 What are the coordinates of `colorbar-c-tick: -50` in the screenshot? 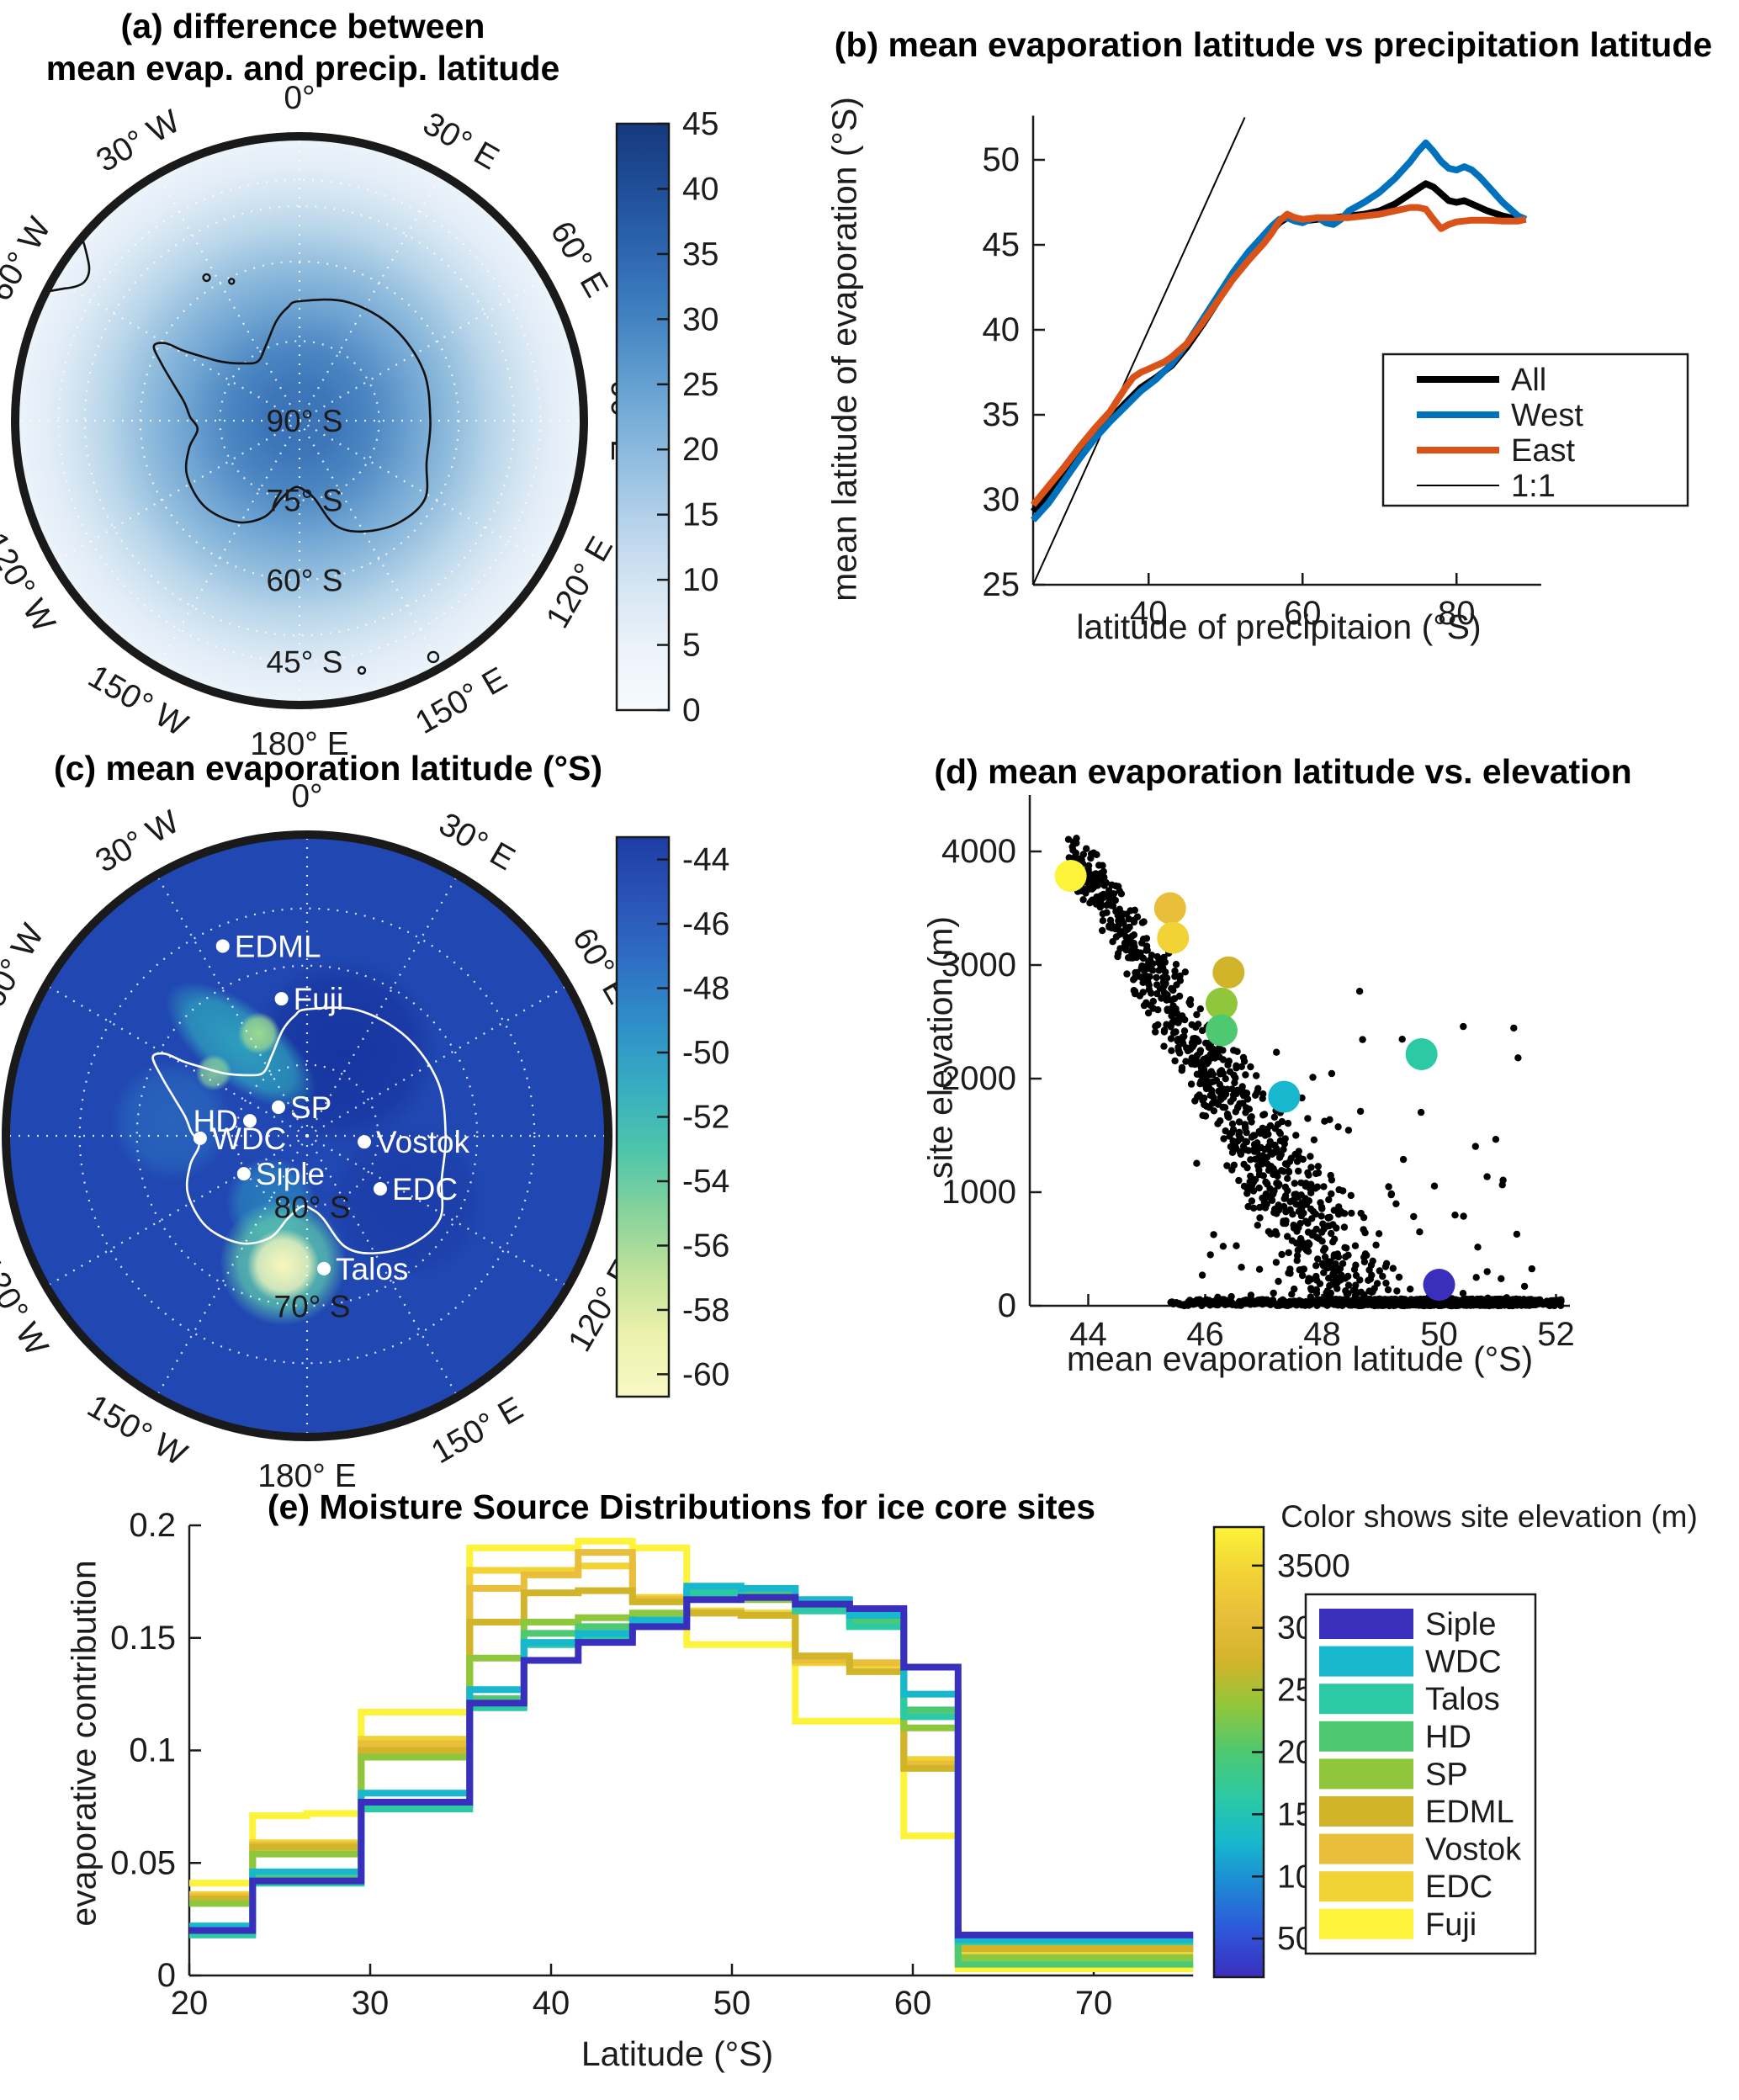 It's located at (705, 1053).